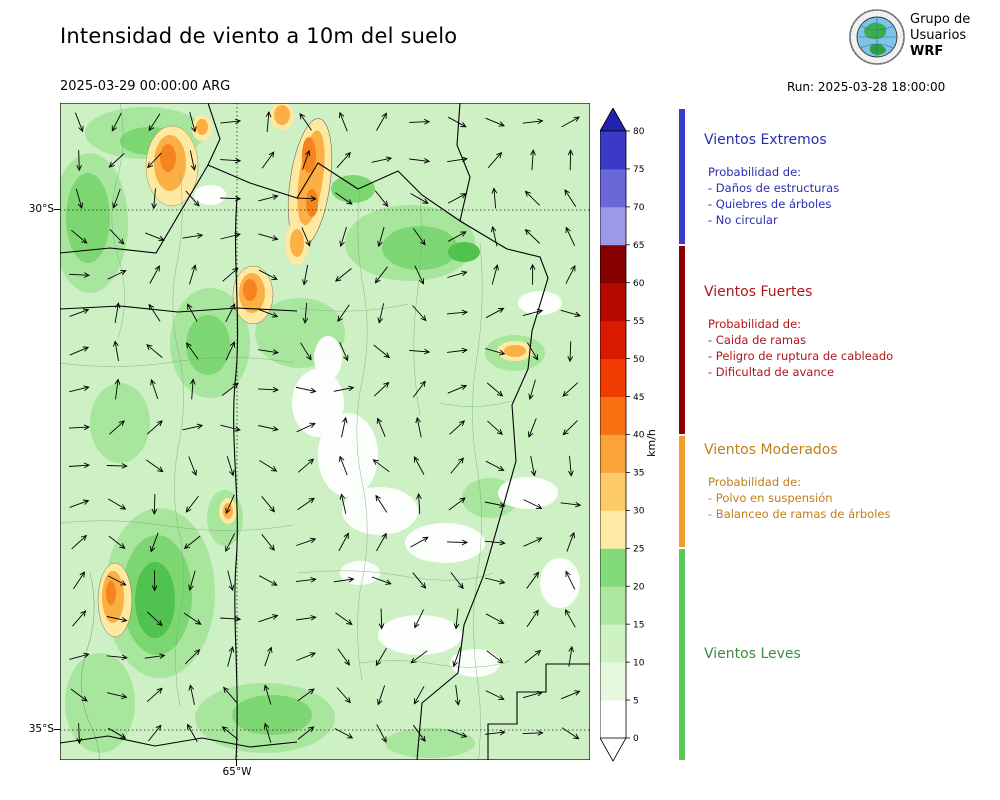  Describe the element at coordinates (639, 512) in the screenshot. I see `svg-text: 30` at that location.